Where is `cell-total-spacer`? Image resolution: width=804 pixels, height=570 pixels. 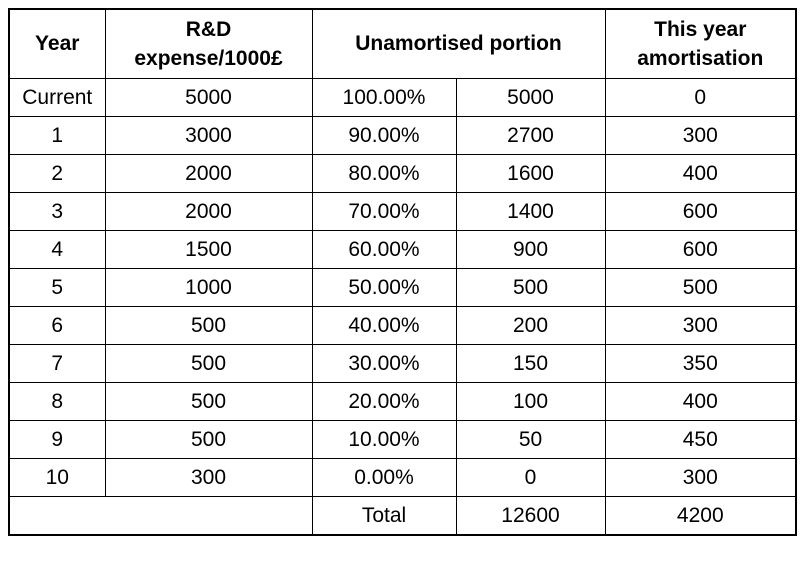
cell-total-spacer is located at coordinates (160, 516).